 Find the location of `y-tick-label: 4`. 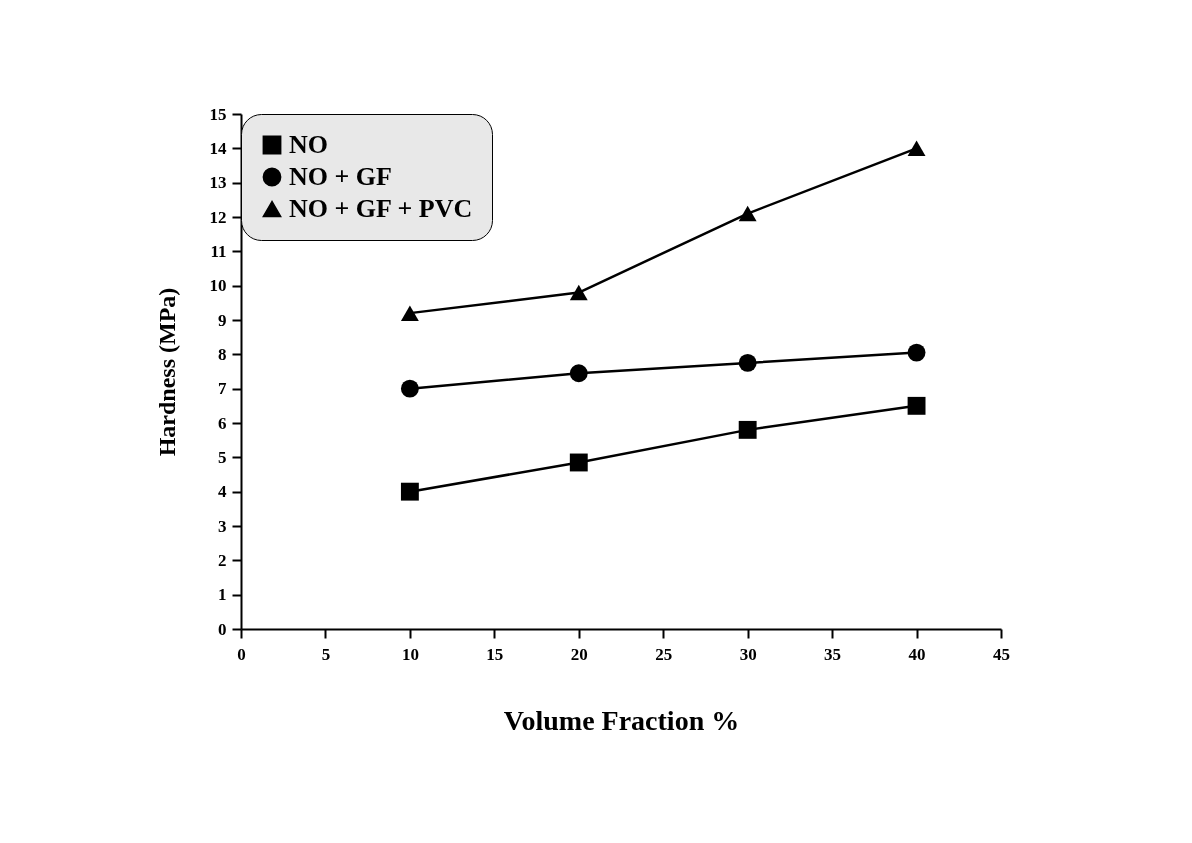

y-tick-label: 4 is located at coordinates (222, 492).